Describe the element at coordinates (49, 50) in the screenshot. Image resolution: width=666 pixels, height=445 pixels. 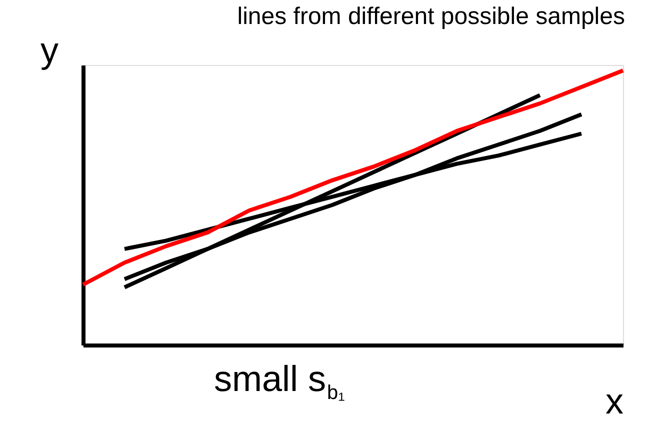
I see `y-axis-title: y` at that location.